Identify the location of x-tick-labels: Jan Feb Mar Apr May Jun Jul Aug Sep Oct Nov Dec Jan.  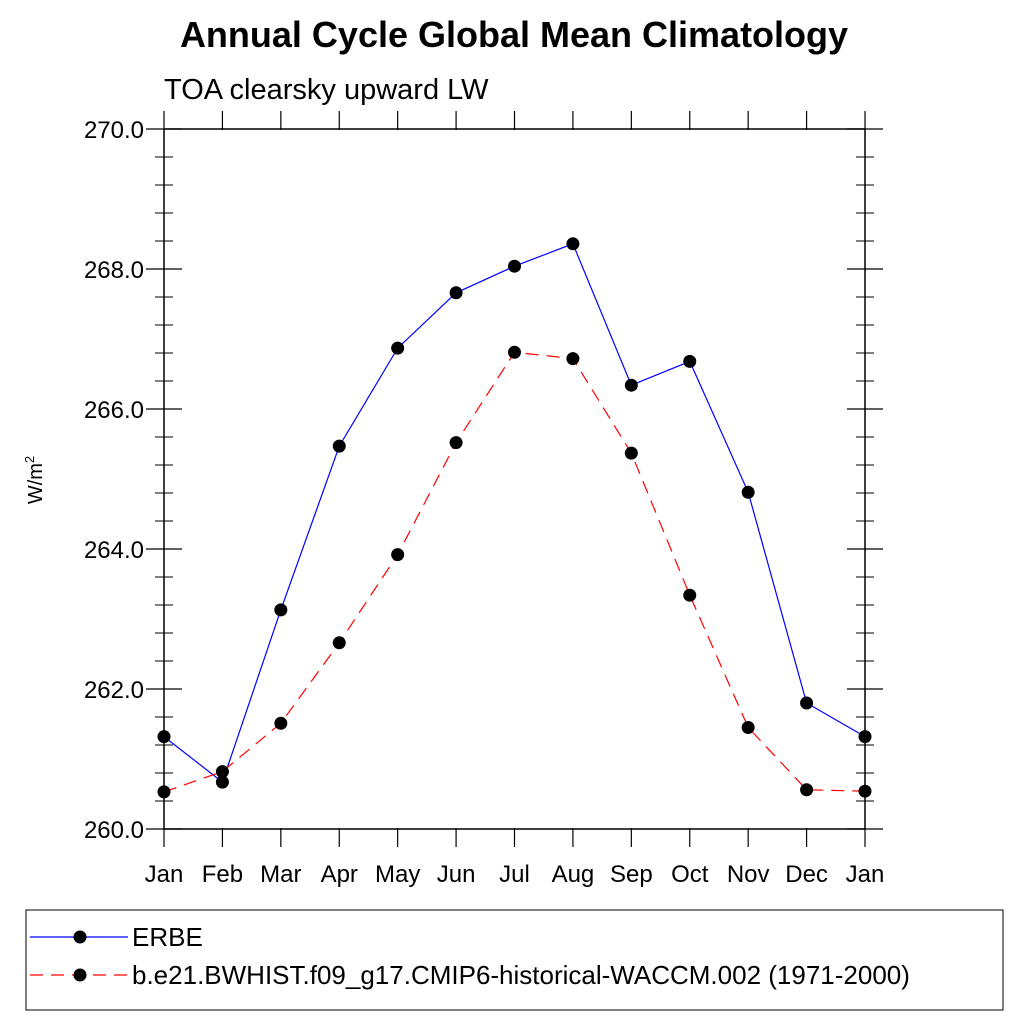
(515, 874).